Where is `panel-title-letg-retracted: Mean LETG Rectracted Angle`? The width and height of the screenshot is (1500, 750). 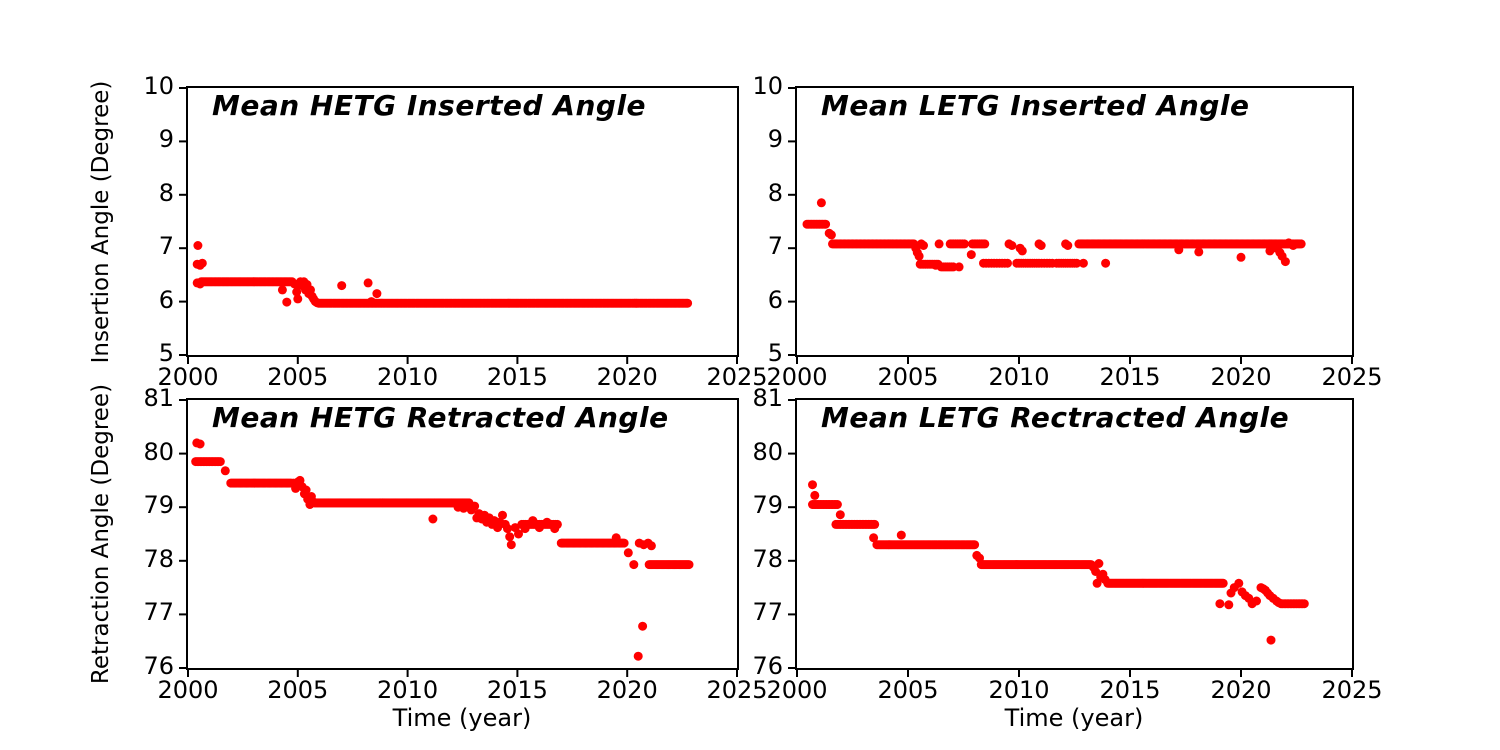
panel-title-letg-retracted: Mean LETG Rectracted Angle is located at coordinates (1055, 417).